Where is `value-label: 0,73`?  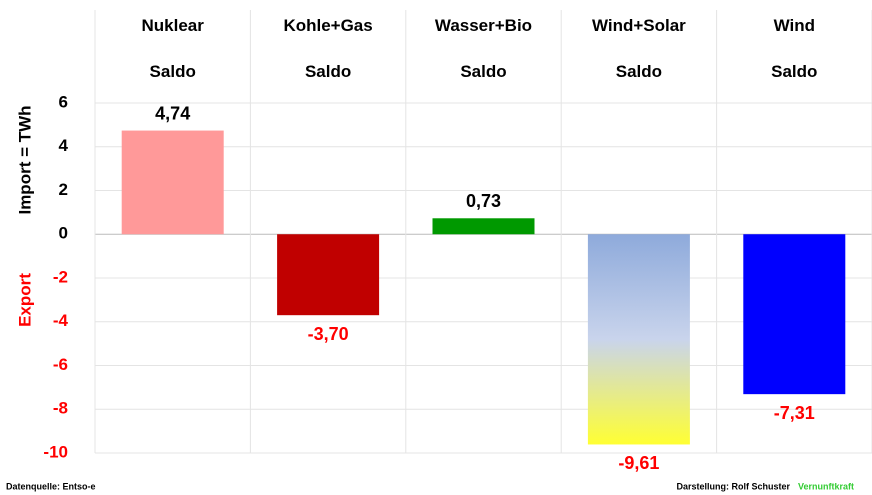 value-label: 0,73 is located at coordinates (483, 201).